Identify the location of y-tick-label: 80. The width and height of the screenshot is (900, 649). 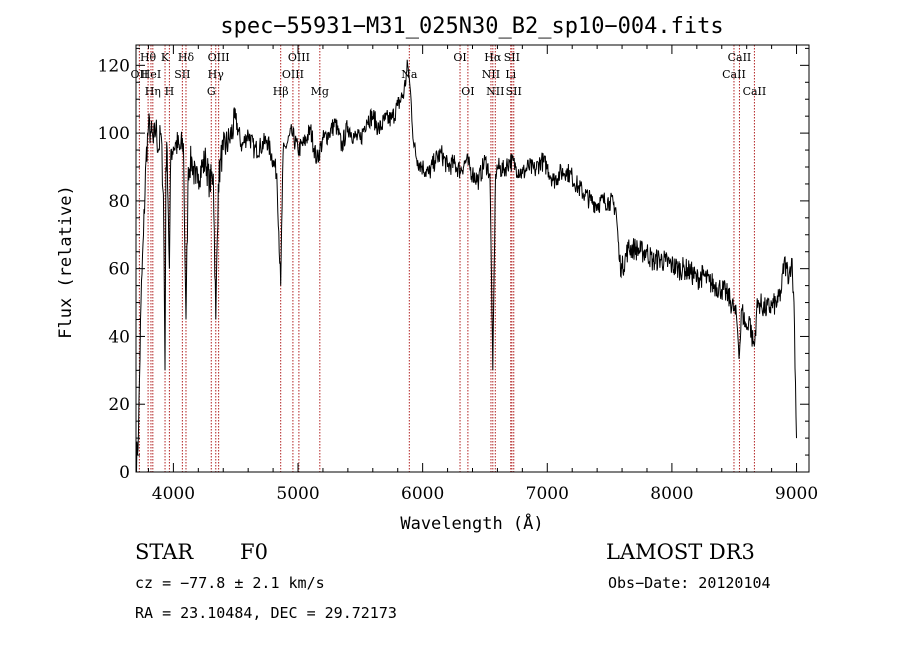
(119, 202).